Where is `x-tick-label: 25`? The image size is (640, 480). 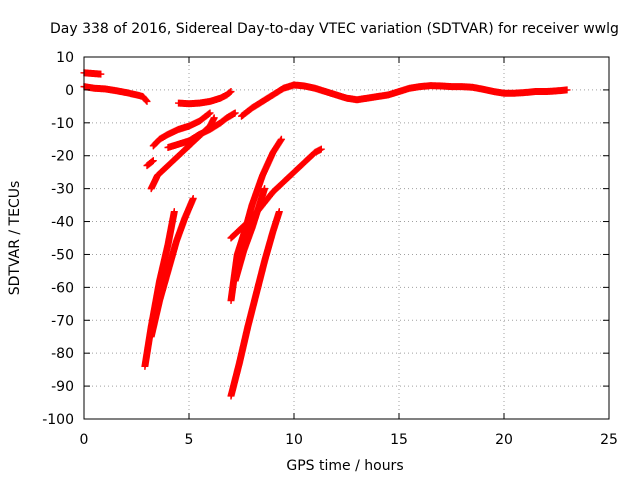 x-tick-label: 25 is located at coordinates (609, 440).